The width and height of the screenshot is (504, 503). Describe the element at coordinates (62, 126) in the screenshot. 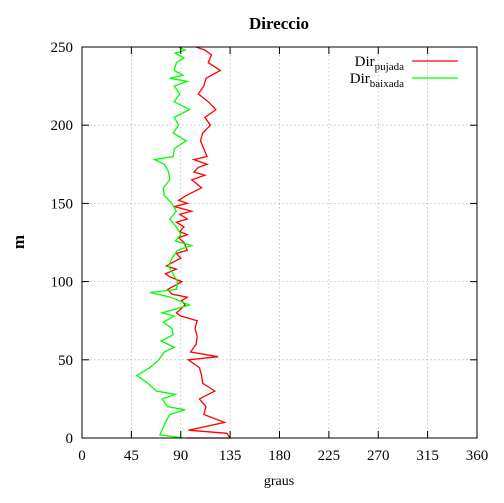

I see `y-tick-label: 200` at that location.